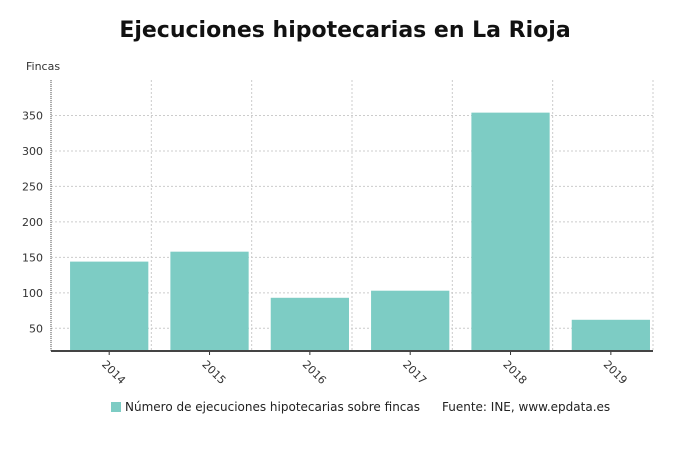 Image resolution: width=690 pixels, height=465 pixels. What do you see at coordinates (314, 372) in the screenshot?
I see `x-tick-label: 2016` at bounding box center [314, 372].